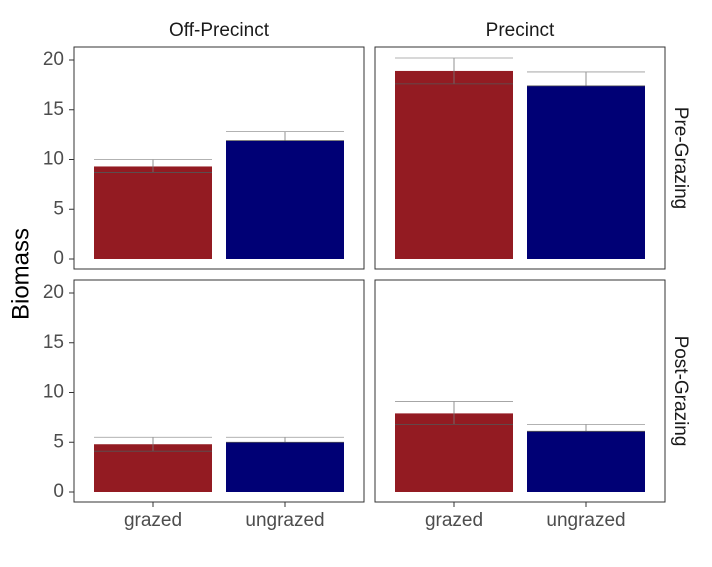  What do you see at coordinates (680, 391) in the screenshot?
I see `facet-row-label-post-grazing: Post-Grazing` at bounding box center [680, 391].